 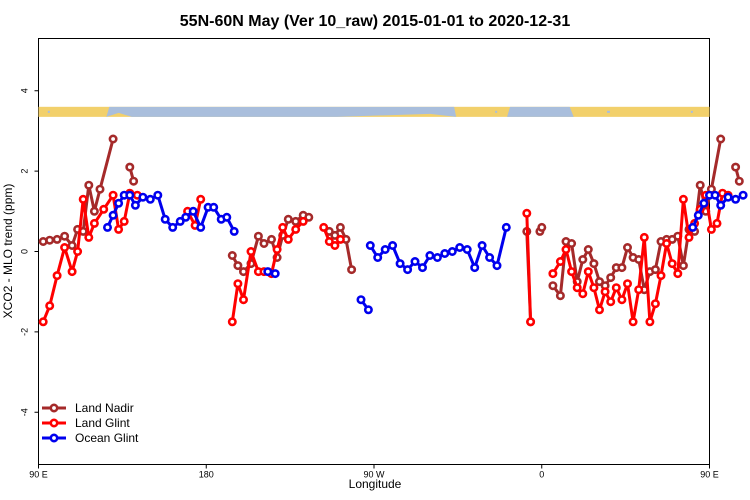 I want to click on legend-item: Land Nadir, so click(x=88, y=408).